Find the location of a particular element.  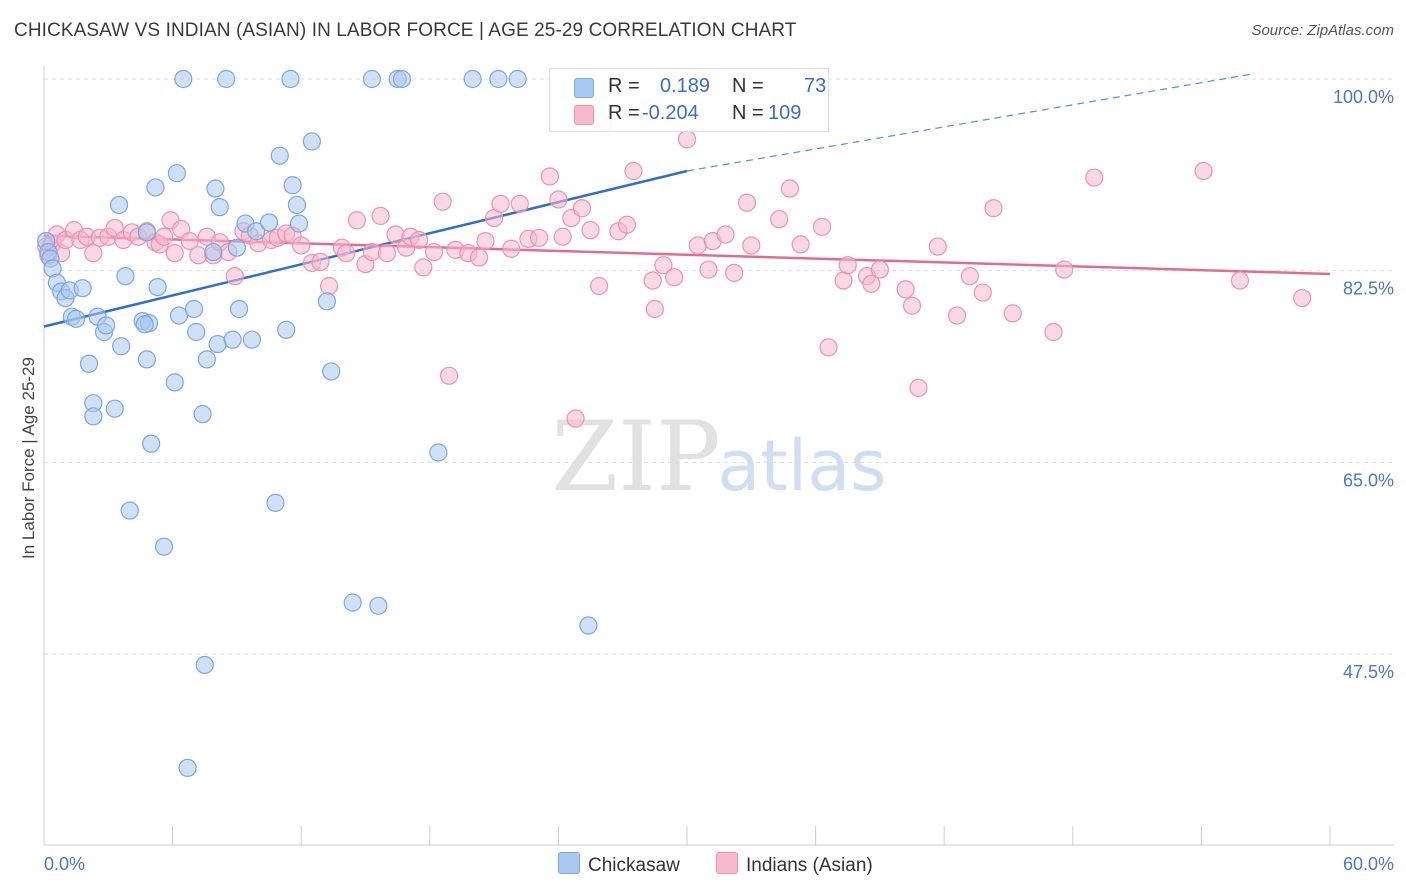

legend-swatch-indians-asian is located at coordinates (584, 115).